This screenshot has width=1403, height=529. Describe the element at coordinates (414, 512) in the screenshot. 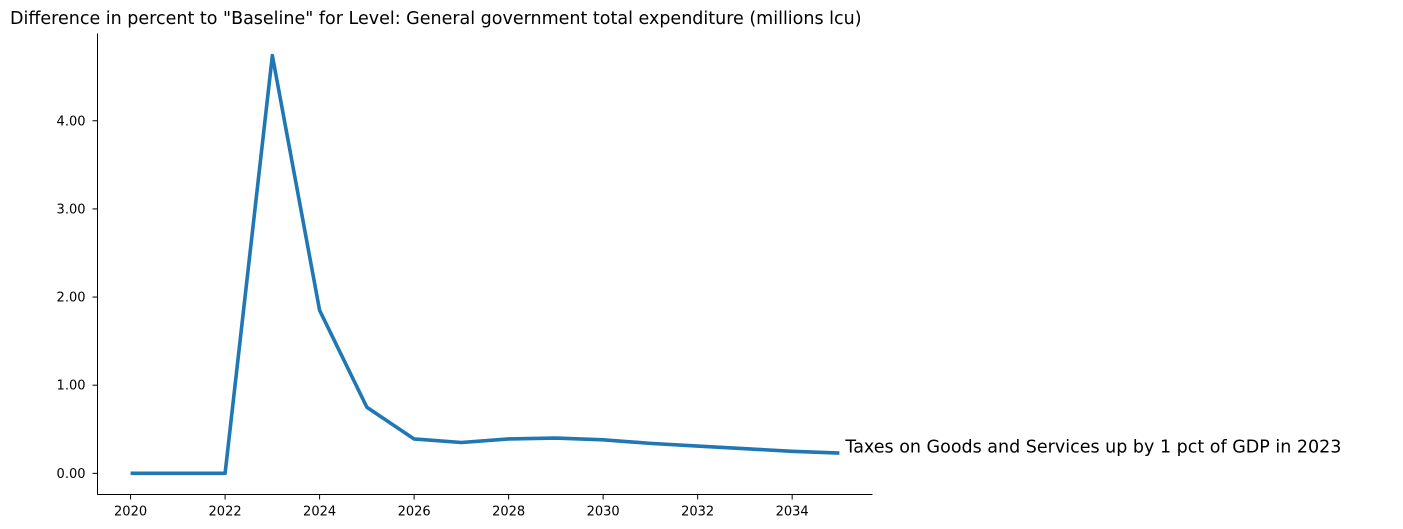

I see `x-tick-label: 2026` at that location.